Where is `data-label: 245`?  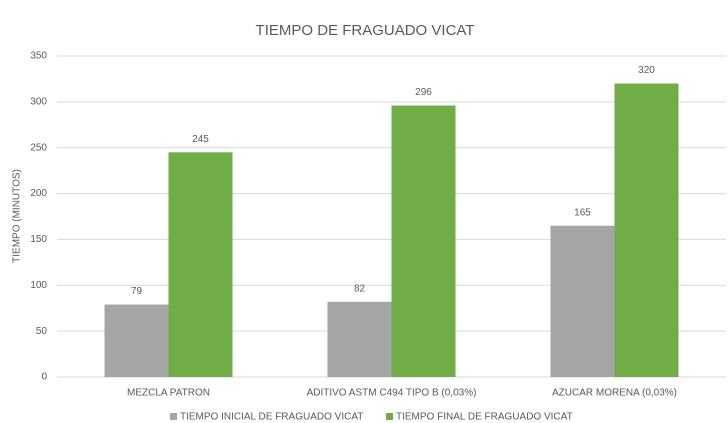 data-label: 245 is located at coordinates (200, 139).